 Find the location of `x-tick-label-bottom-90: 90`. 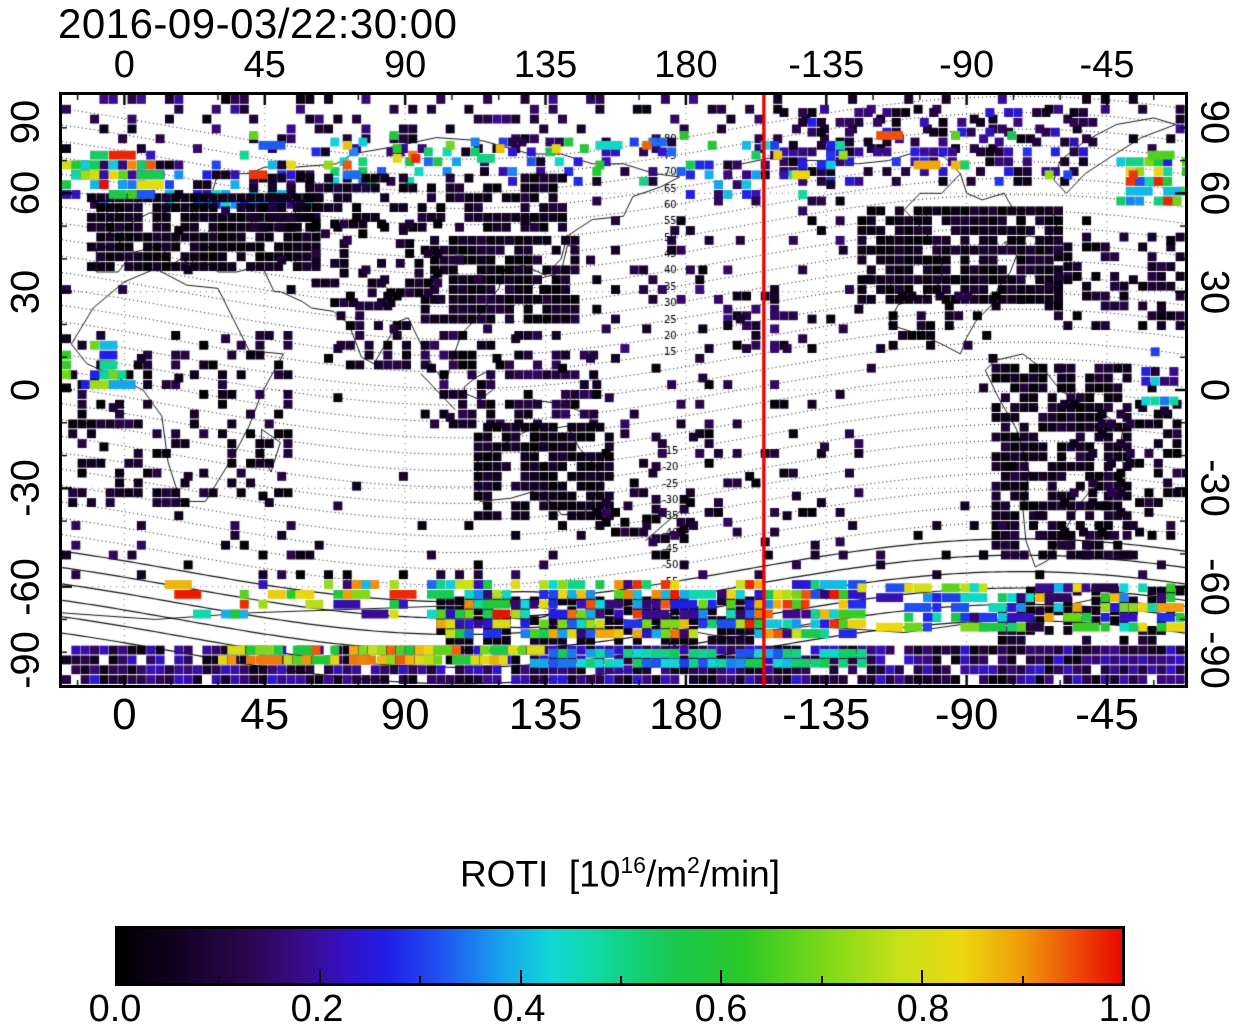

x-tick-label-bottom-90: 90 is located at coordinates (405, 714).